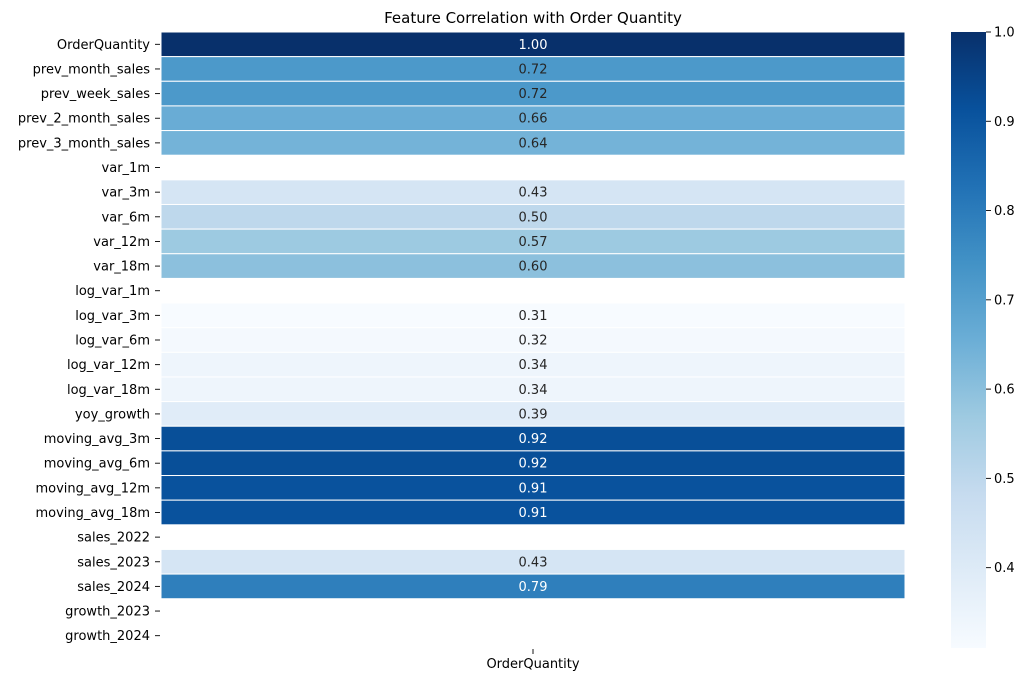  Describe the element at coordinates (108, 365) in the screenshot. I see `y-tick-label: log_var_12m` at that location.